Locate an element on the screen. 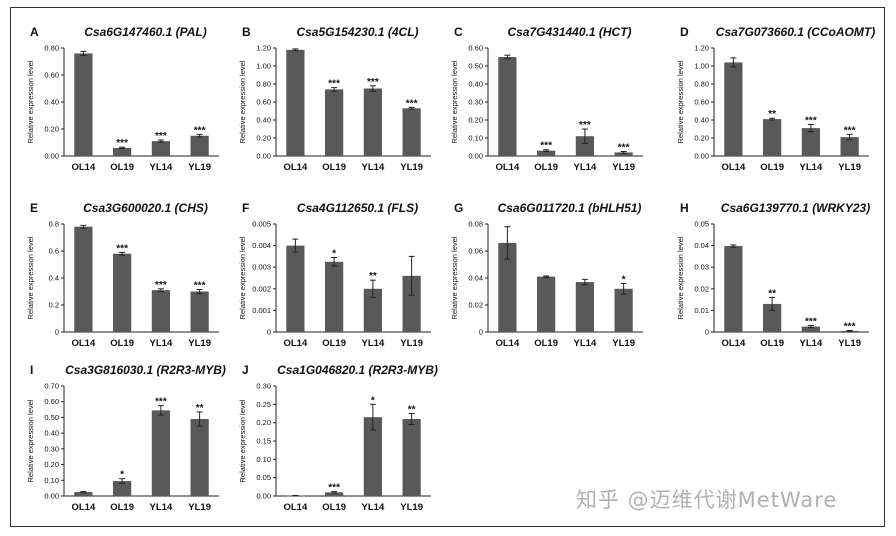  panel-i-xtick-label: OL19 is located at coordinates (122, 507).